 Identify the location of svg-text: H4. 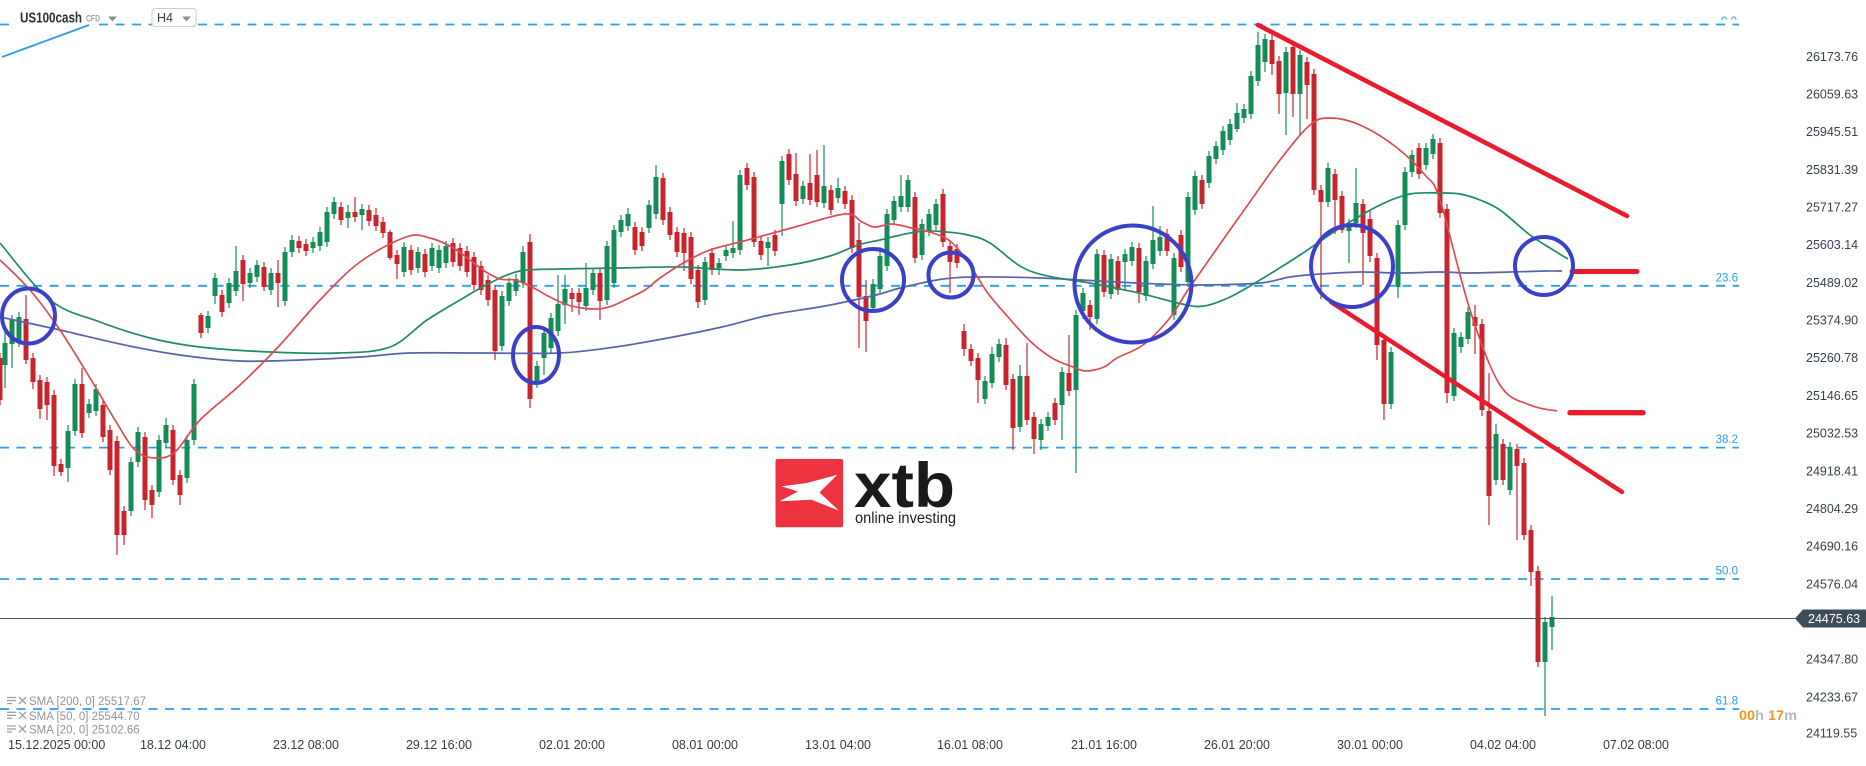
(165, 18).